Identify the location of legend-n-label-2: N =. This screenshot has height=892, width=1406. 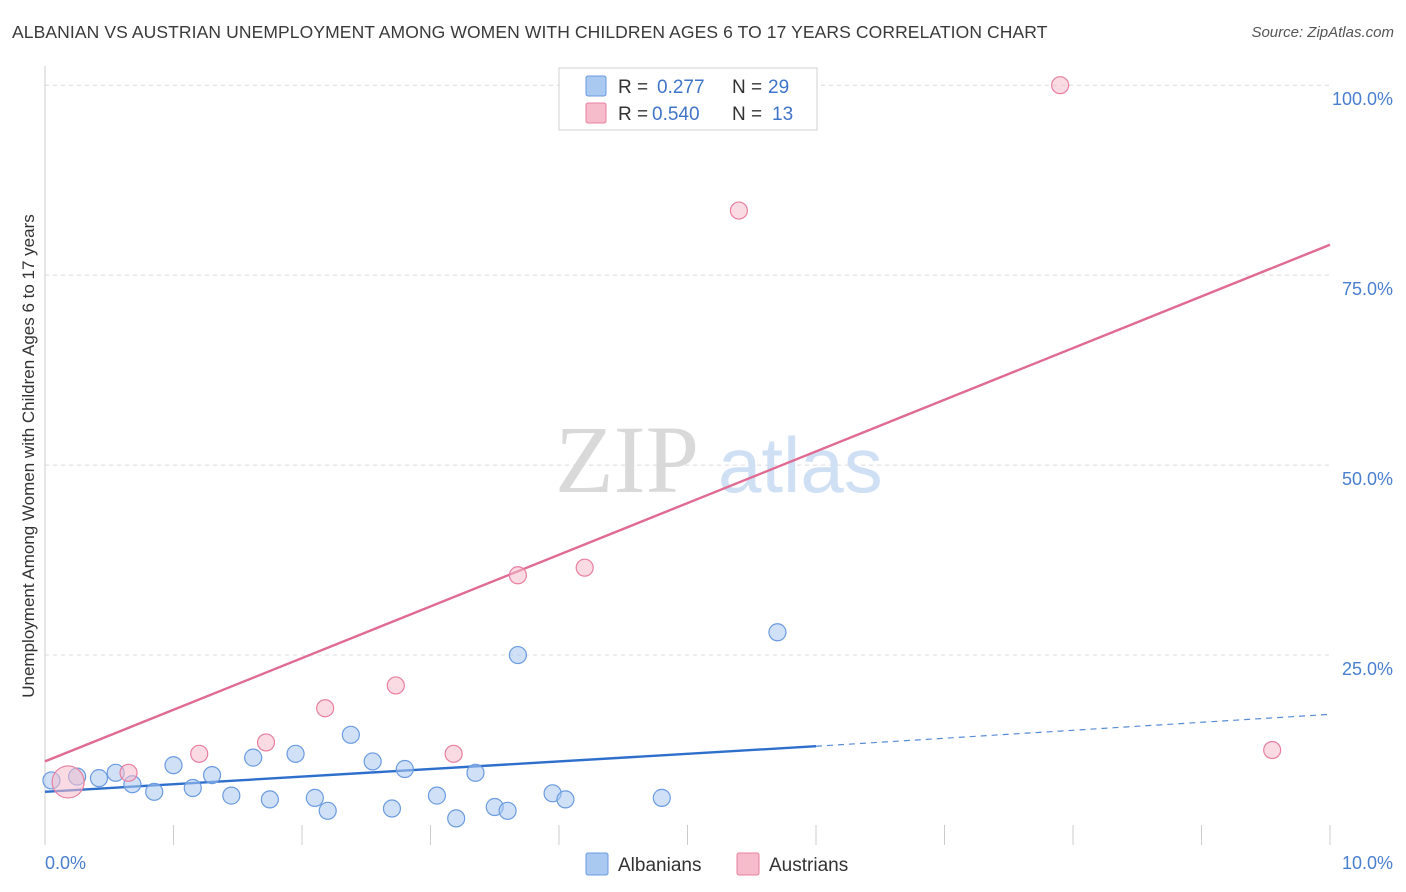
(747, 114).